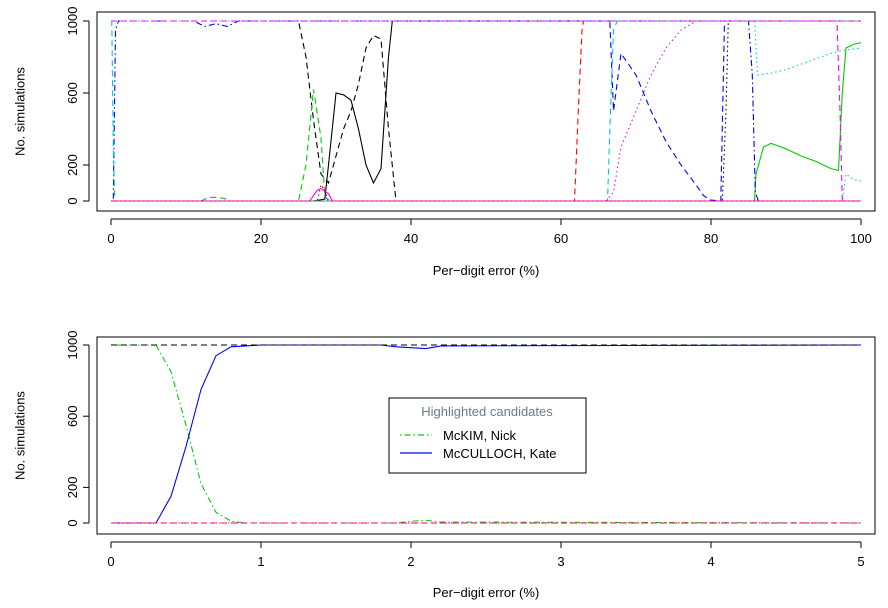  What do you see at coordinates (861, 238) in the screenshot?
I see `x-tick-label: 100` at bounding box center [861, 238].